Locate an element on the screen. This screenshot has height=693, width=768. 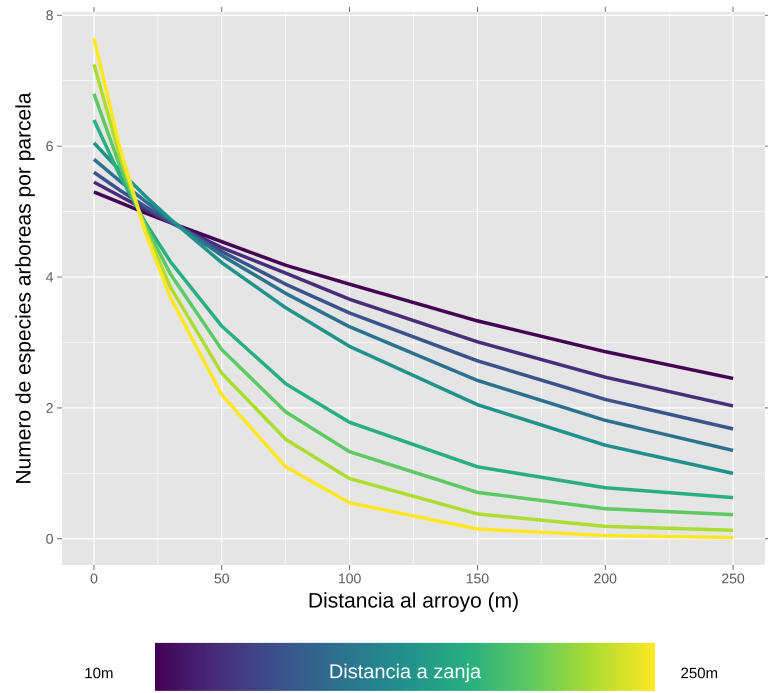
x-tick-label: 50 is located at coordinates (222, 579).